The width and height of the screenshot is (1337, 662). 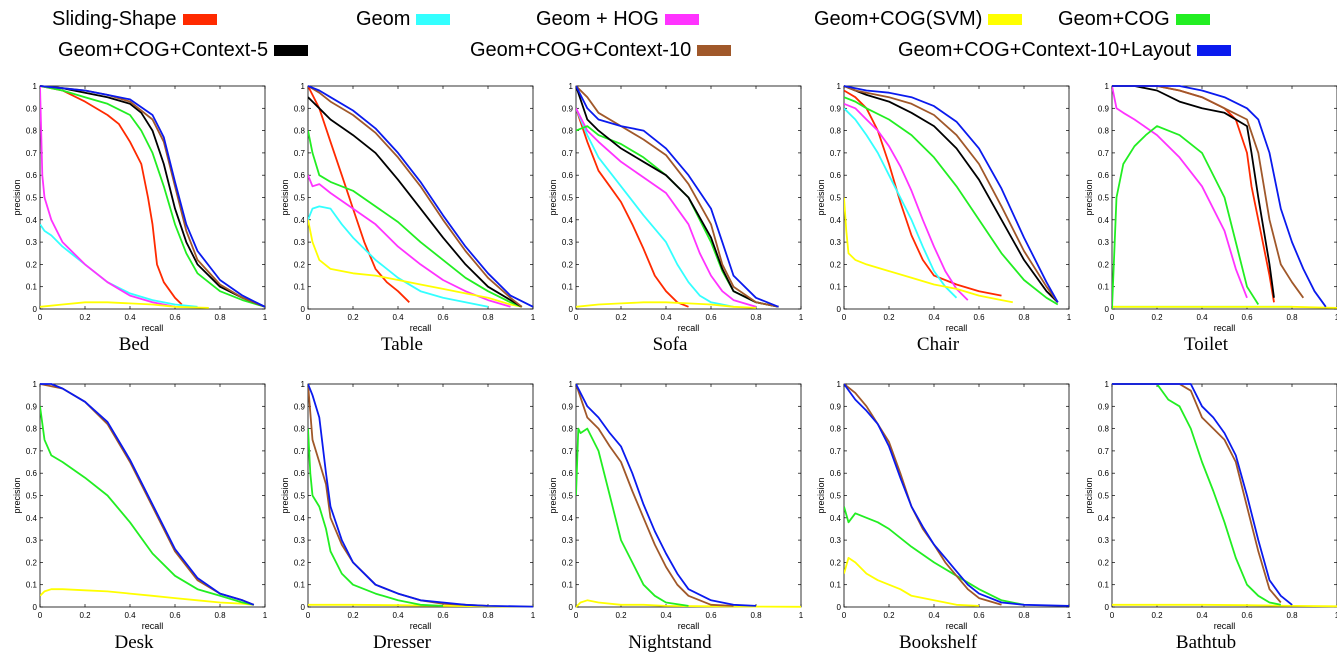 I want to click on panel-title: Table, so click(x=402, y=344).